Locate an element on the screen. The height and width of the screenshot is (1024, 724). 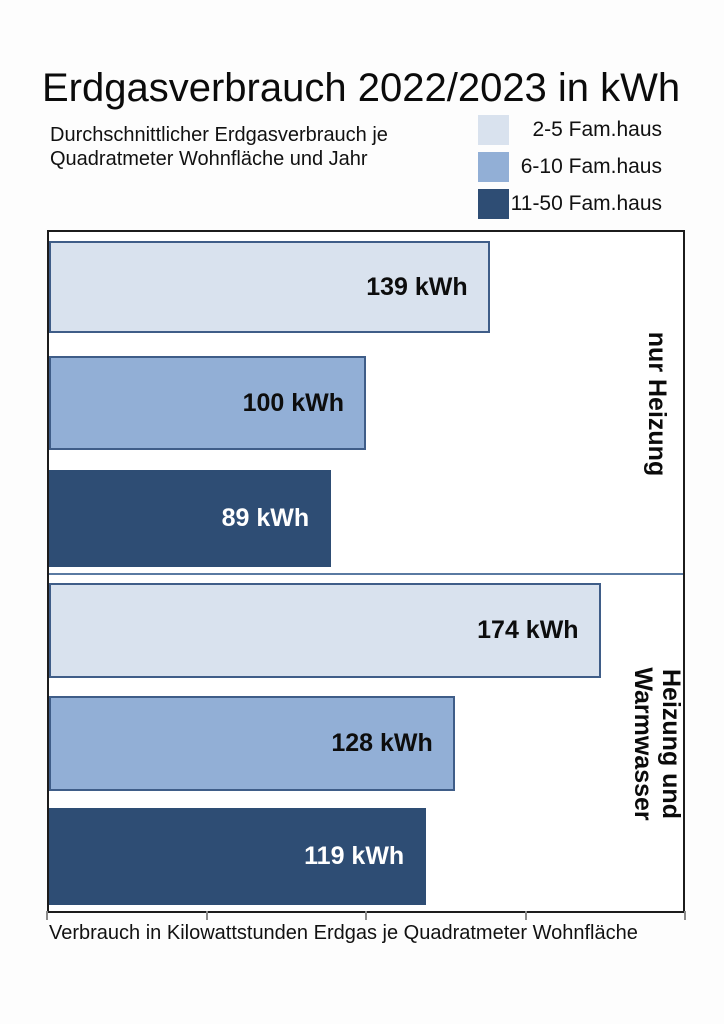
group-label-nur-heizung: nur Heizung is located at coordinates (657, 404).